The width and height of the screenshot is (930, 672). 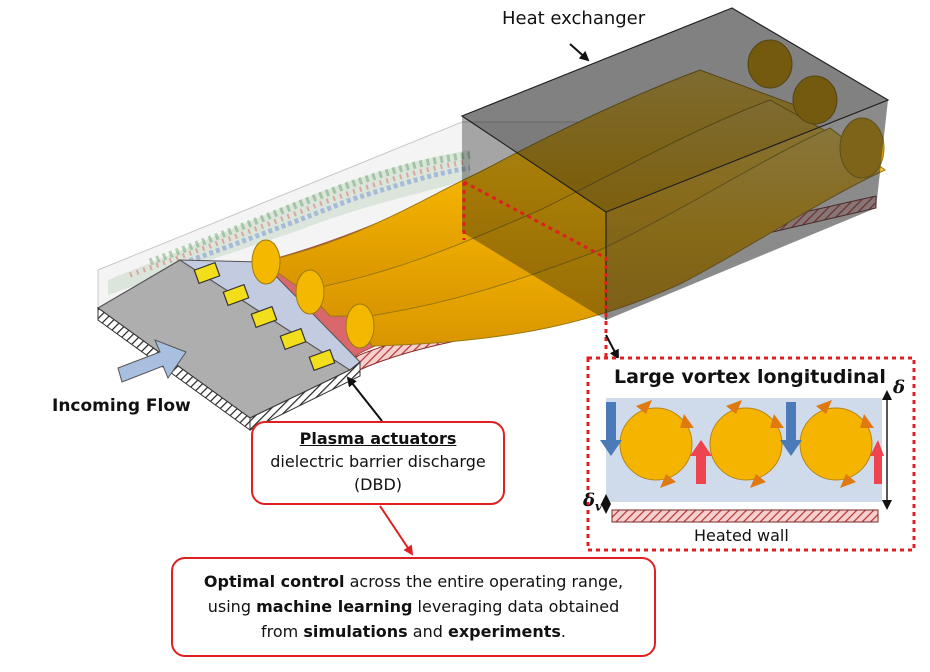 I want to click on control-link-arrow, so click(x=396, y=530).